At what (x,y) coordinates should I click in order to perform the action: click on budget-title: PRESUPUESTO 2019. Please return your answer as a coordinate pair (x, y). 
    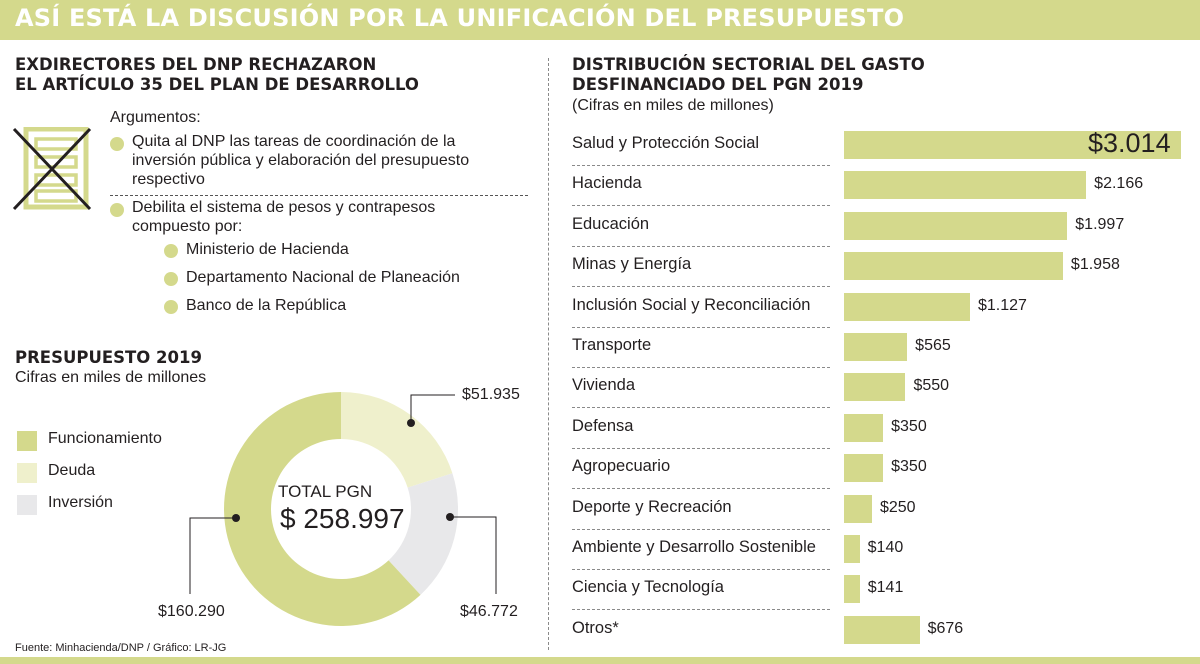
    Looking at the image, I should click on (108, 357).